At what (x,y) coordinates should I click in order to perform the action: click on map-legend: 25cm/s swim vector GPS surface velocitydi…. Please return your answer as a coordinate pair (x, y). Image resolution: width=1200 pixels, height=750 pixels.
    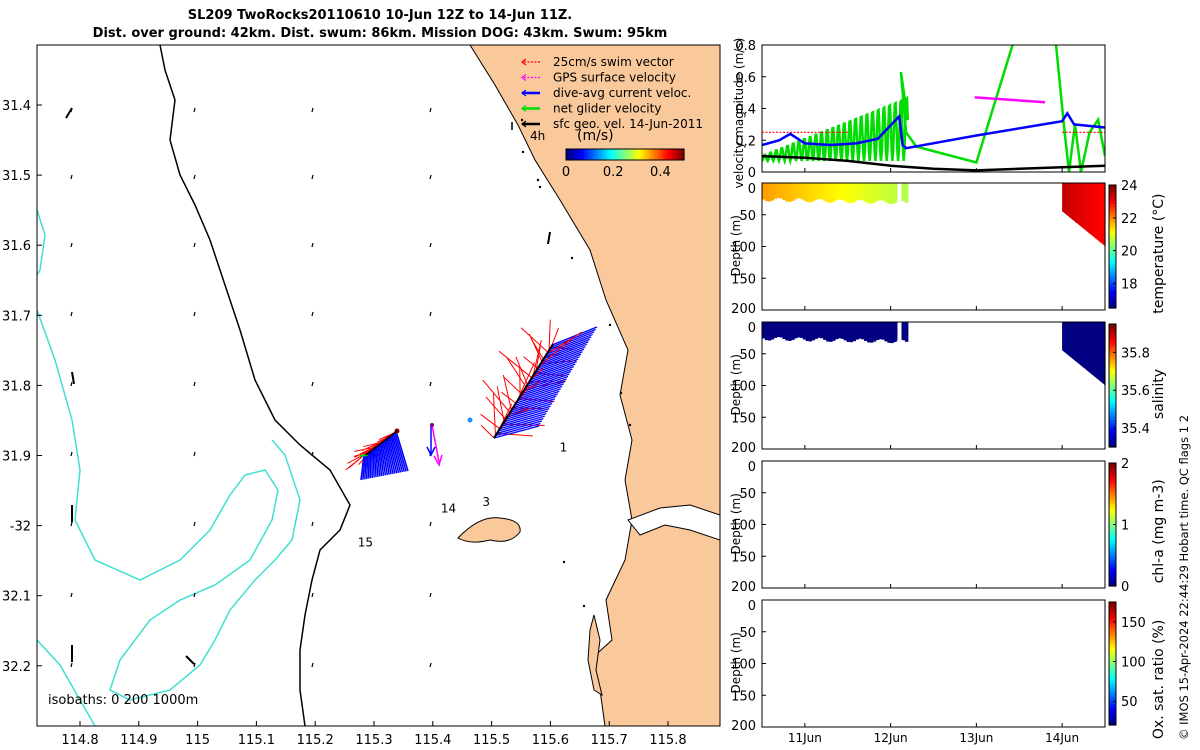
    Looking at the image, I should click on (607, 99).